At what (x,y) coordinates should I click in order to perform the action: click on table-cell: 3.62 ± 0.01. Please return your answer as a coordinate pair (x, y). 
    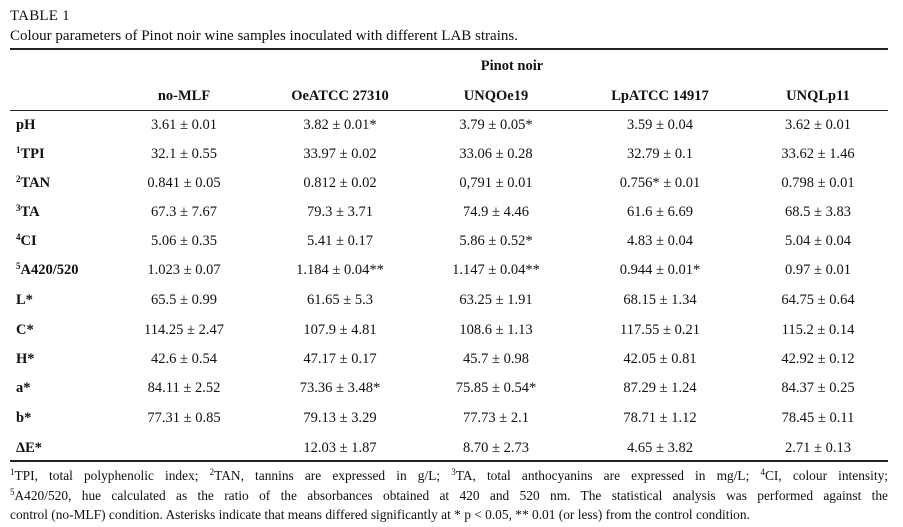
    Looking at the image, I should click on (818, 125).